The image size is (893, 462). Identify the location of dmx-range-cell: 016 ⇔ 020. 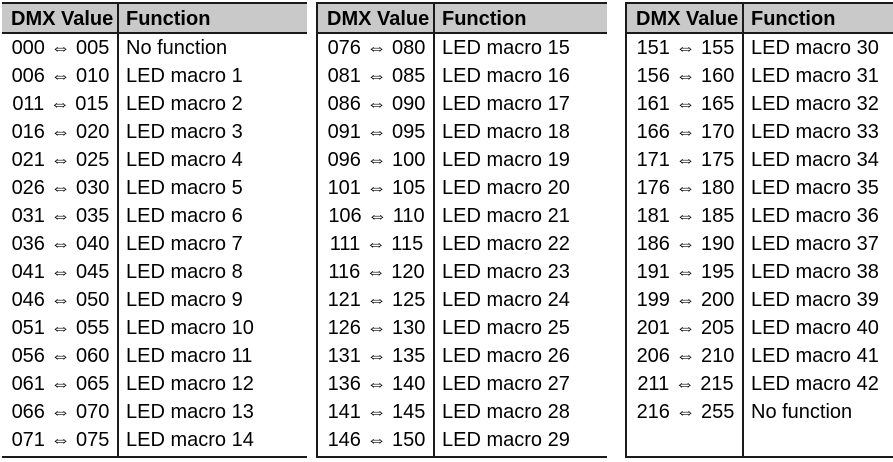
(60, 132).